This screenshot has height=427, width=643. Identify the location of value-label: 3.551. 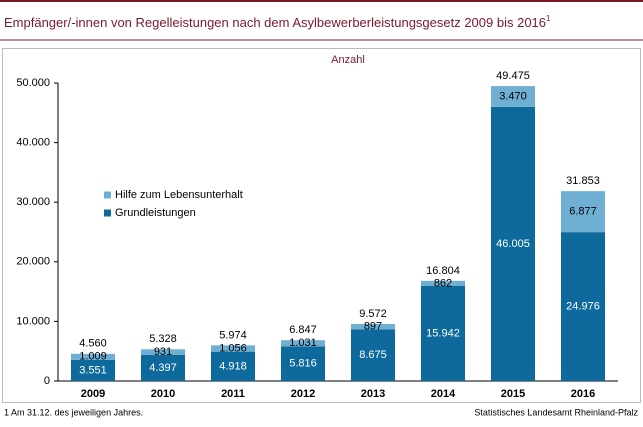
(93, 370).